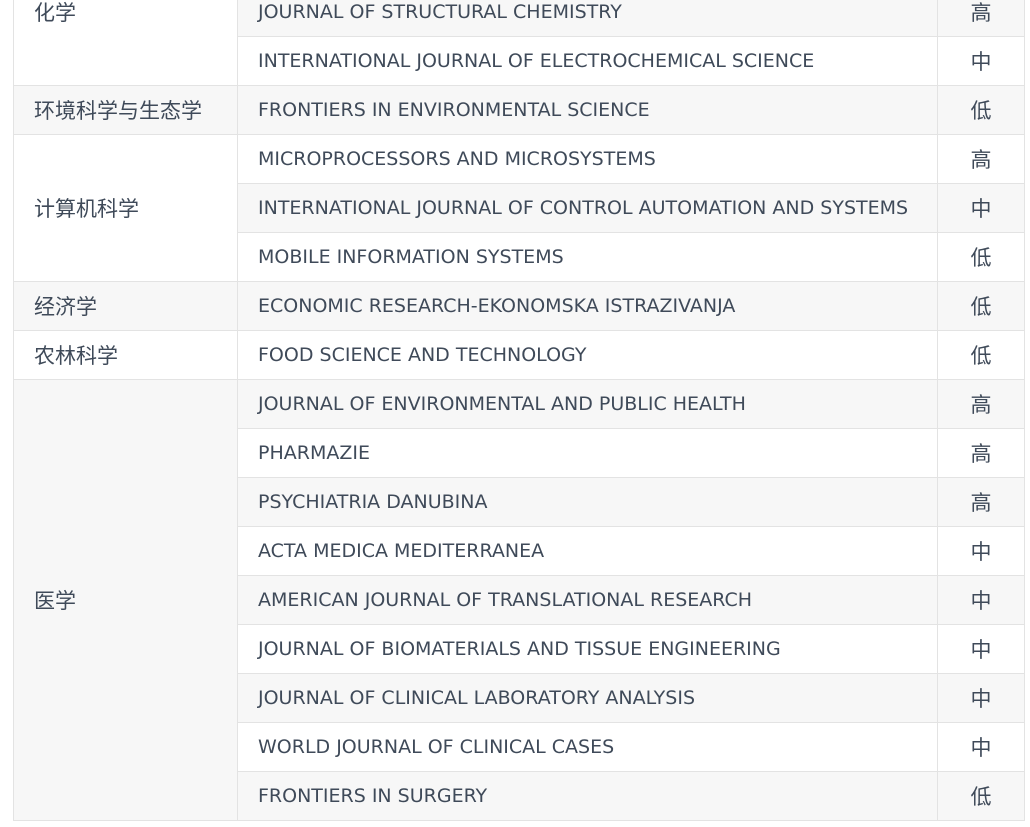  What do you see at coordinates (587, 355) in the screenshot?
I see `journal-cell: FOOD SCIENCE AND TECHNOLOGY` at bounding box center [587, 355].